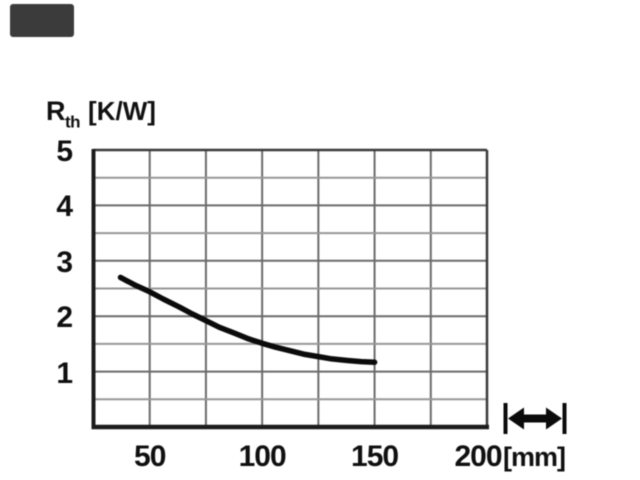 This screenshot has width=640, height=480. Describe the element at coordinates (64, 151) in the screenshot. I see `y-tick-label: 5` at that location.